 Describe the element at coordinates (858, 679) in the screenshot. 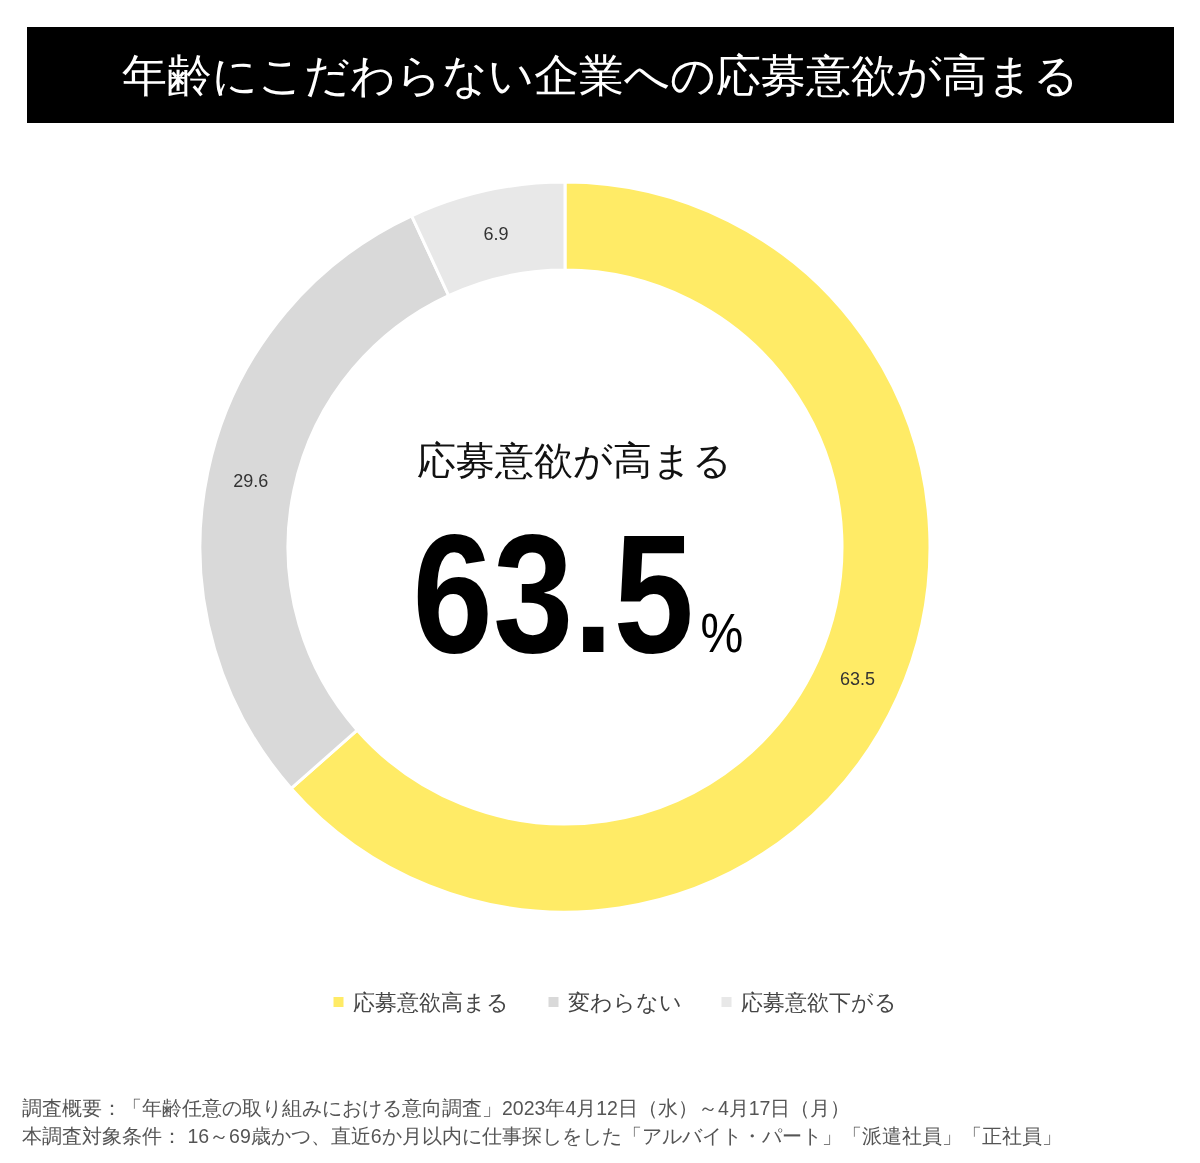

I see `data-label: 63.5` at that location.